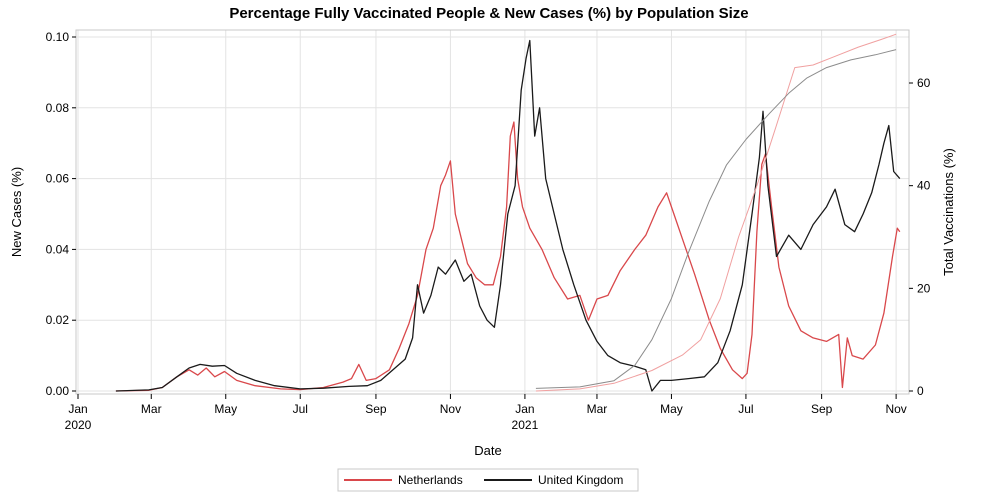 The image size is (1006, 492). Describe the element at coordinates (924, 186) in the screenshot. I see `y-right-tick-label-2: 40` at that location.